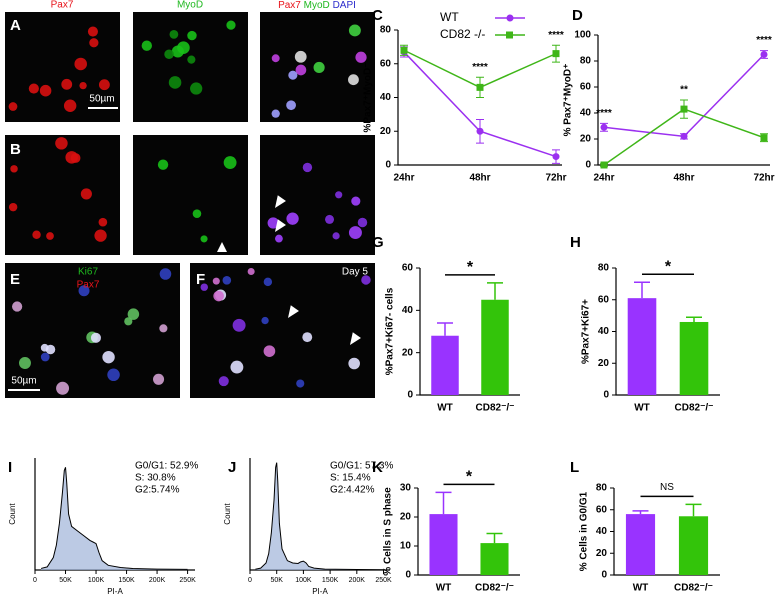 The height and width of the screenshot is (598, 778). Describe the element at coordinates (187, 580) in the screenshot. I see `x-tick-label: 250K` at that location.